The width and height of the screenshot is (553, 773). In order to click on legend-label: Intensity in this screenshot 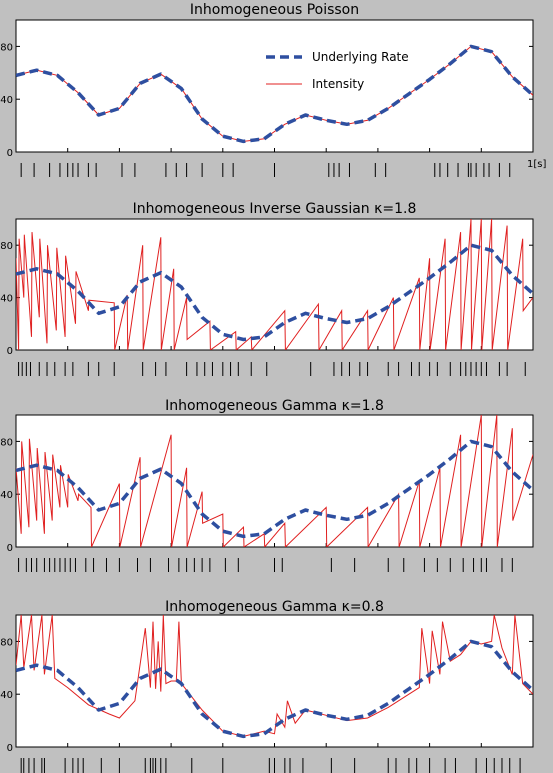, I will do `click(338, 84)`.